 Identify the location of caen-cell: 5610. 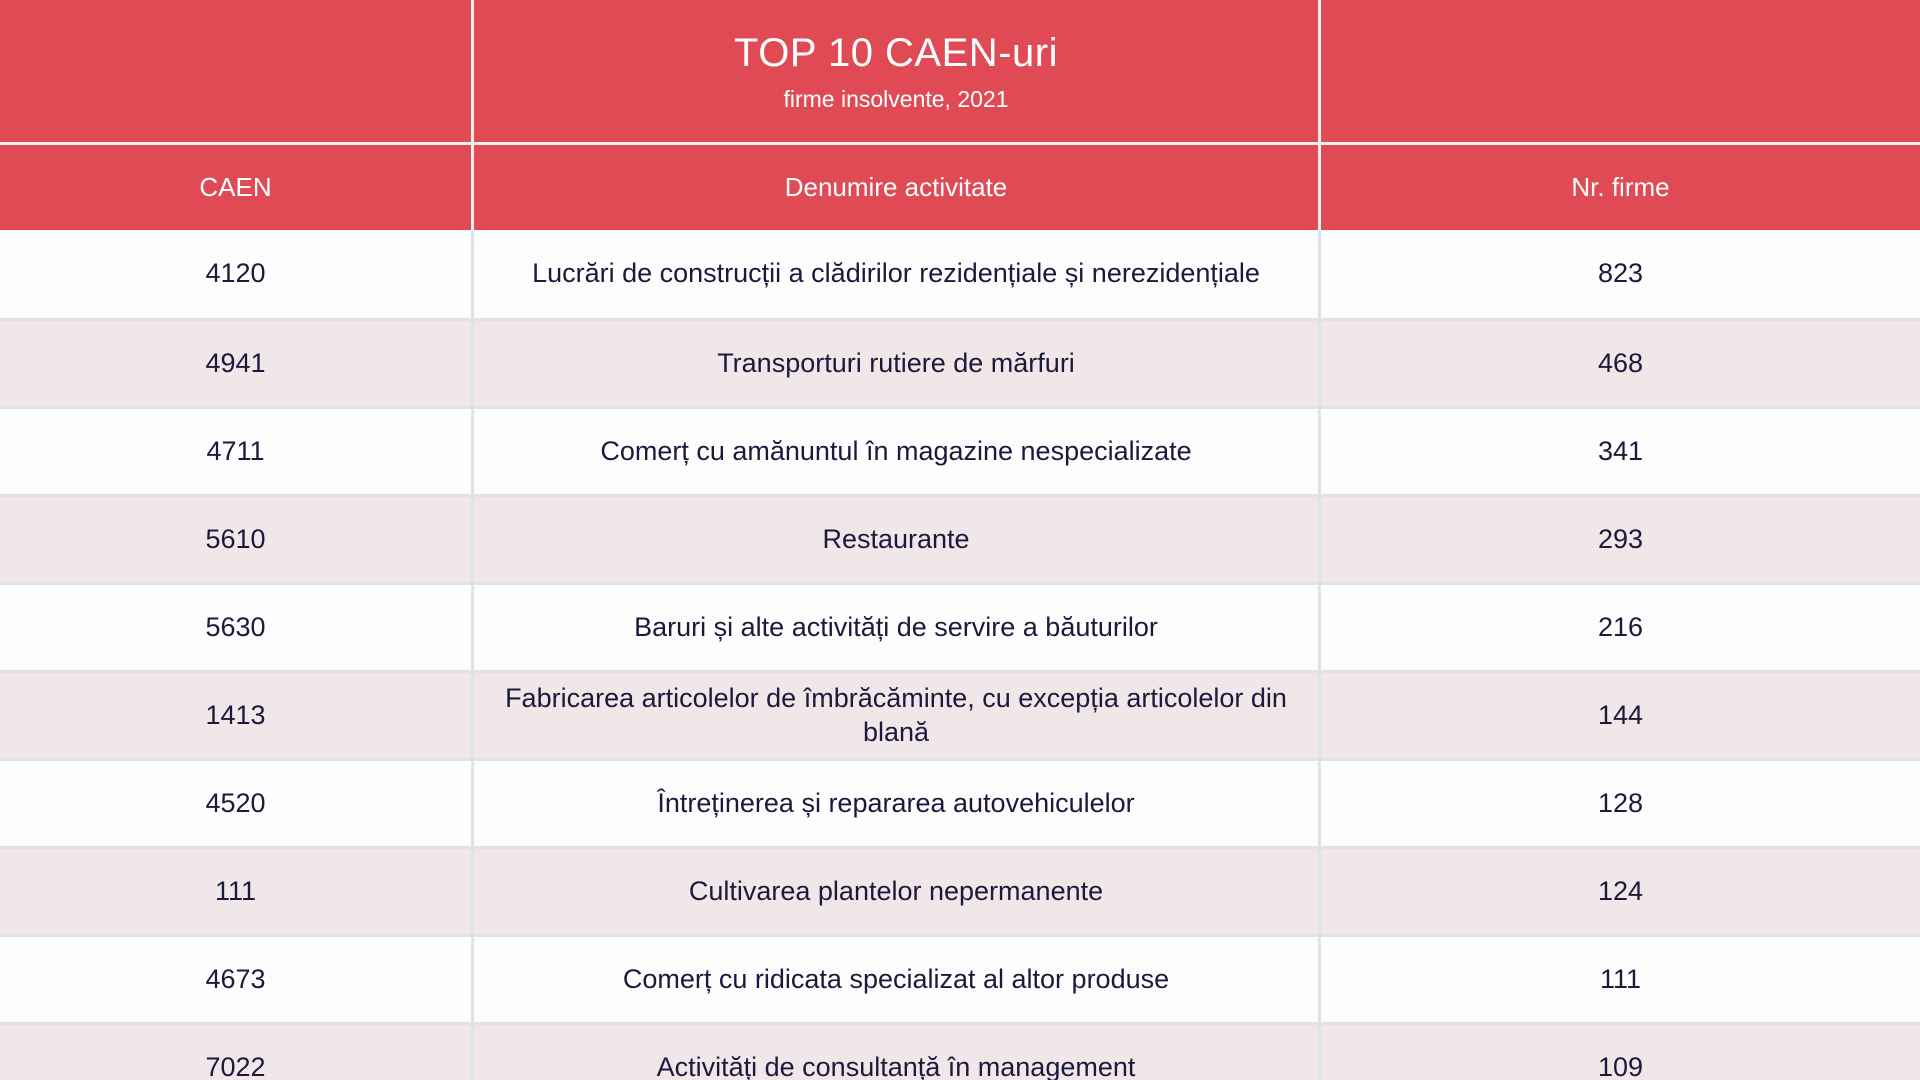
(235, 538).